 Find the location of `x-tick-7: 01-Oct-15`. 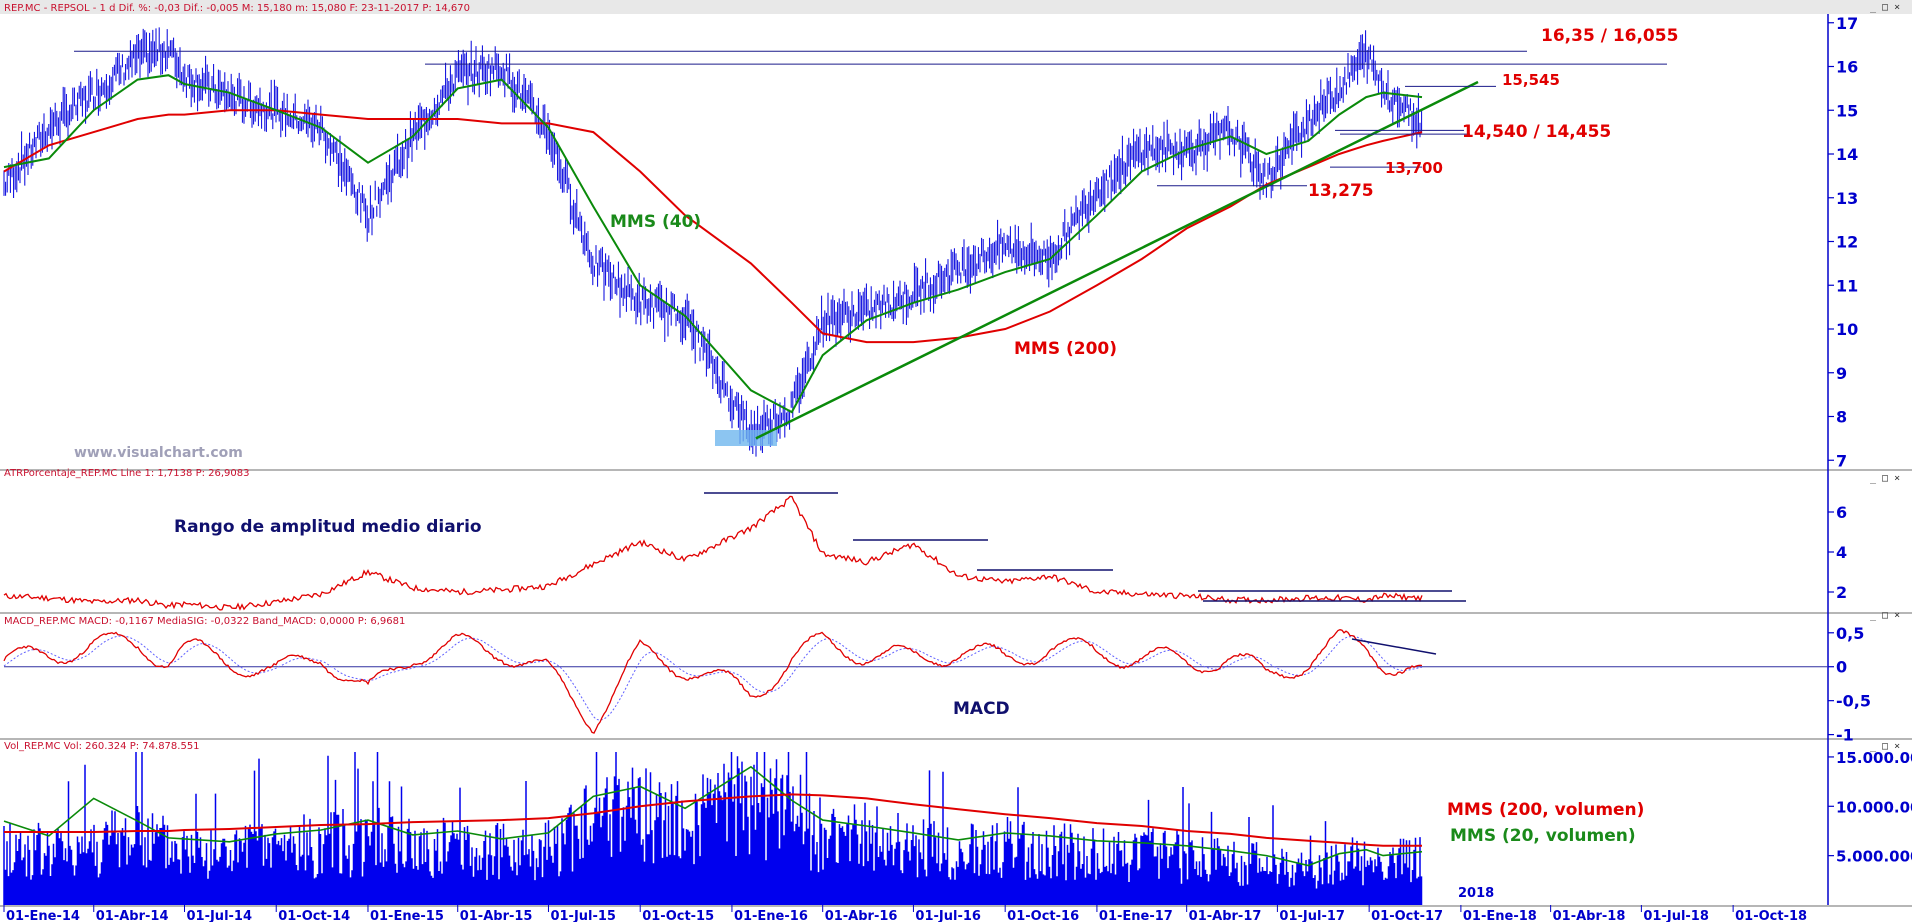

x-tick-7: 01-Oct-15 is located at coordinates (678, 915).